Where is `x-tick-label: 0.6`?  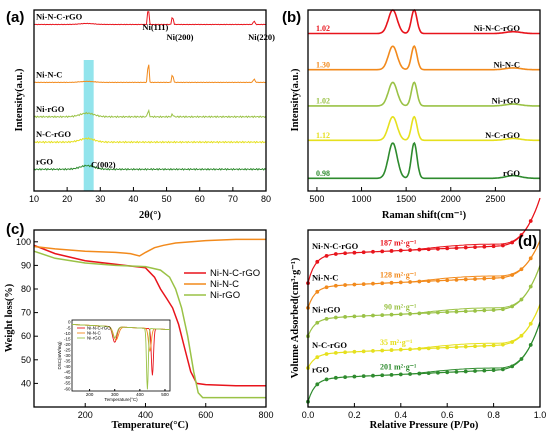 x-tick-label: 0.6 is located at coordinates (447, 415).